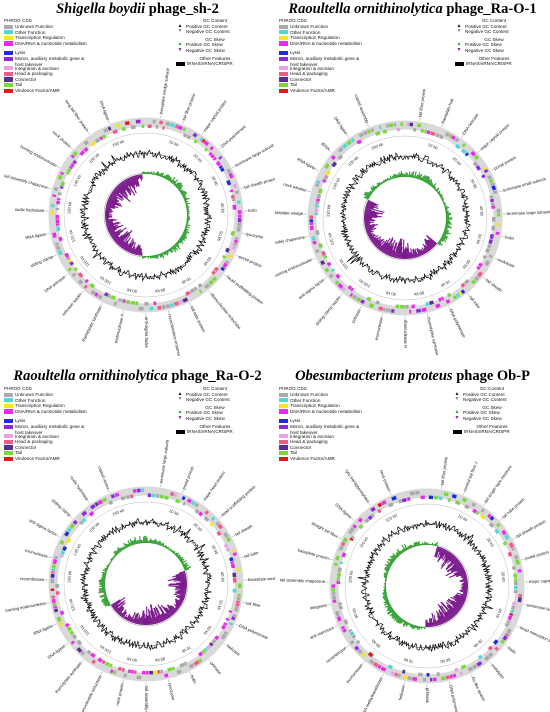 The width and height of the screenshot is (550, 712). What do you see at coordinates (433, 336) in the screenshot?
I see `gene-annotation-label: thymidylate synthase` at bounding box center [433, 336].